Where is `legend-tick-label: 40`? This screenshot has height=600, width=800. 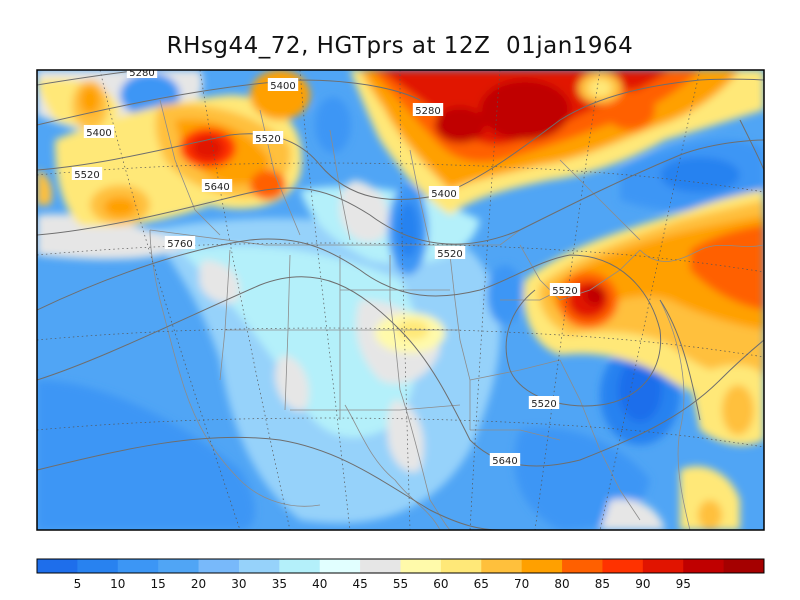 legend-tick-label: 40 is located at coordinates (319, 584).